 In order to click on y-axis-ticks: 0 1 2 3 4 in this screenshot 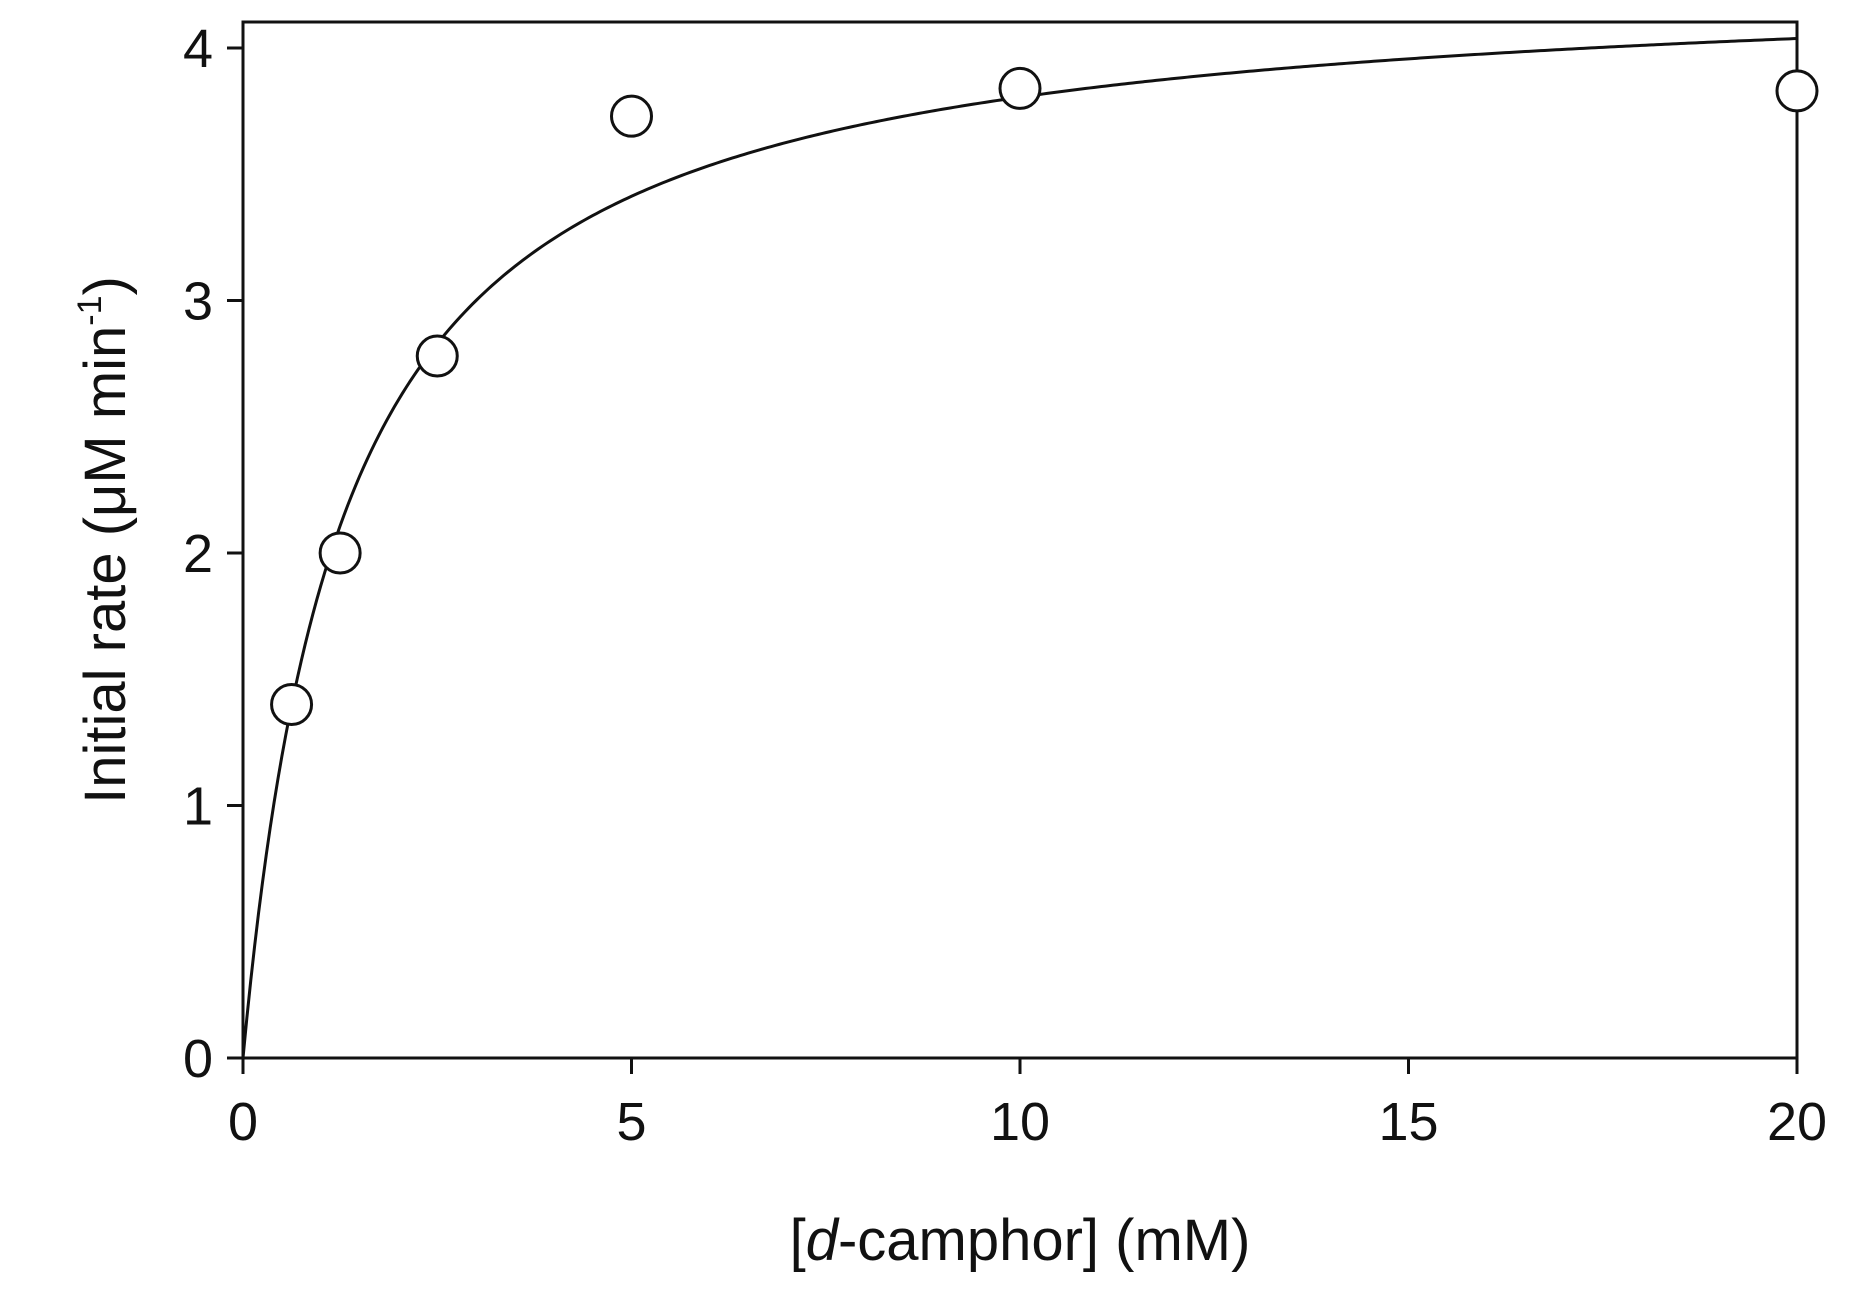, I will do `click(213, 554)`.